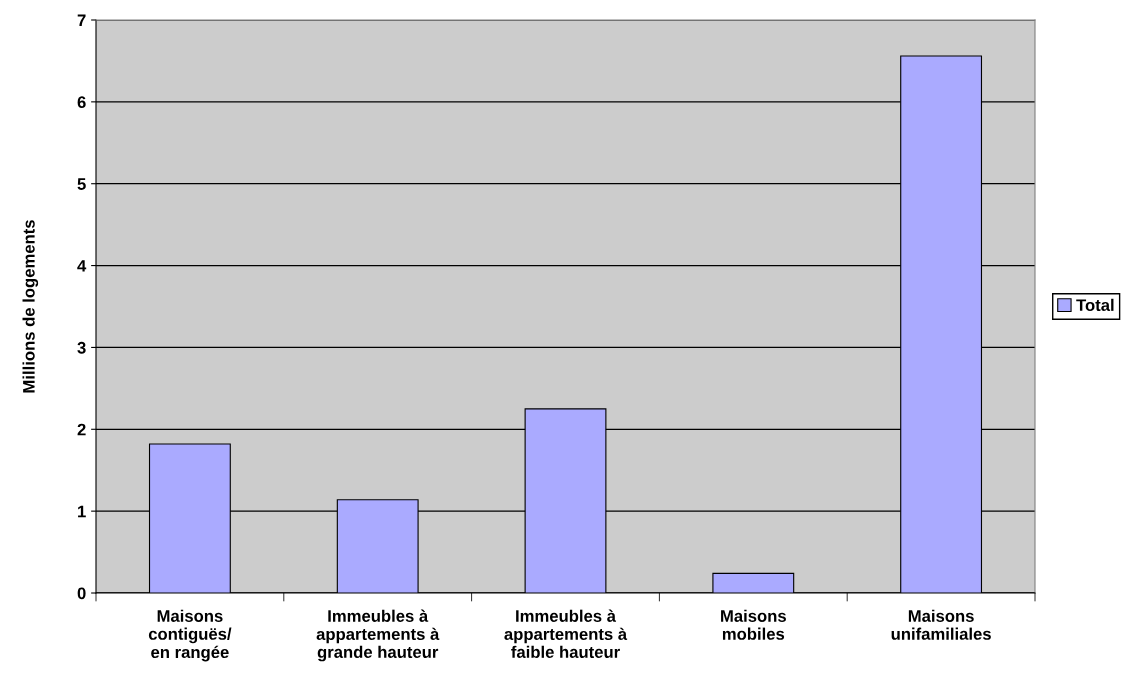 The height and width of the screenshot is (683, 1138). What do you see at coordinates (81, 593) in the screenshot?
I see `y-tick-label: 0` at bounding box center [81, 593].